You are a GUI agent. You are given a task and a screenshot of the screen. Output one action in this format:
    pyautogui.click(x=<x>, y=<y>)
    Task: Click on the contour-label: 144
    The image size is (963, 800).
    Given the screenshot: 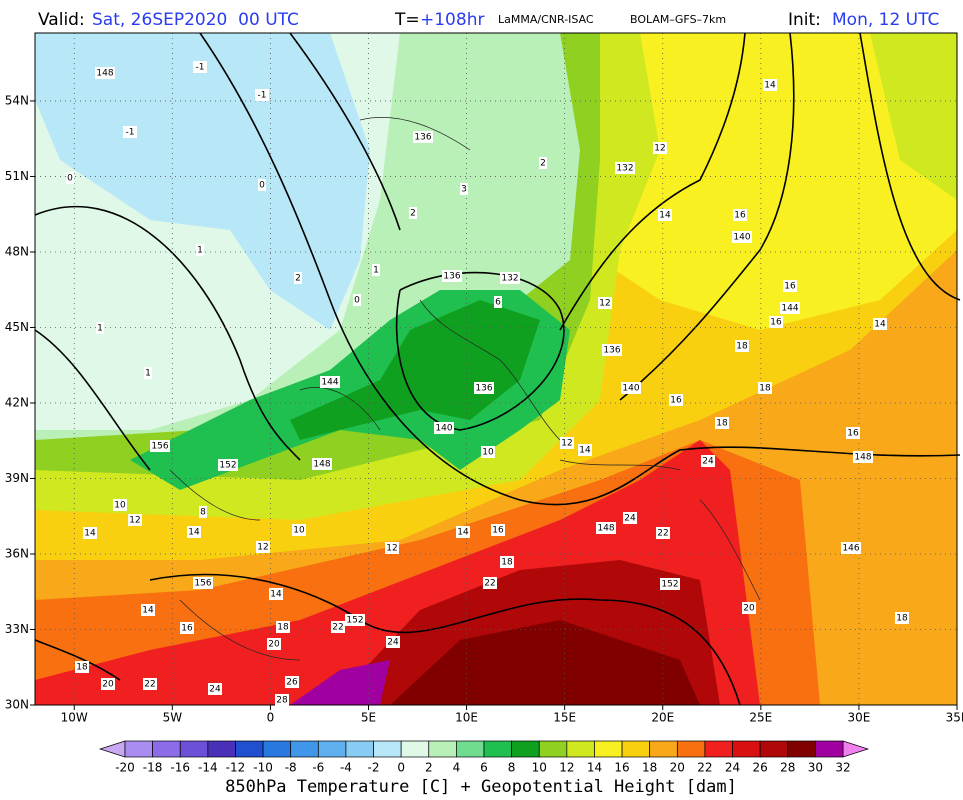 What is the action you would take?
    pyautogui.click(x=789, y=309)
    